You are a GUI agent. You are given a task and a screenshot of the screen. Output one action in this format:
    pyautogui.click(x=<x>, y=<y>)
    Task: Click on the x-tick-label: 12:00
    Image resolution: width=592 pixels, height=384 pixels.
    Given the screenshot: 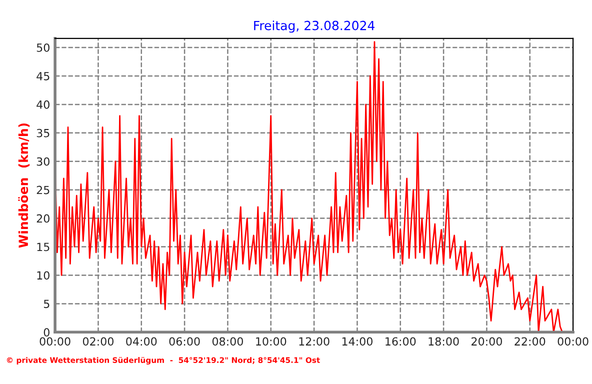 What is the action you would take?
    pyautogui.click(x=314, y=341)
    